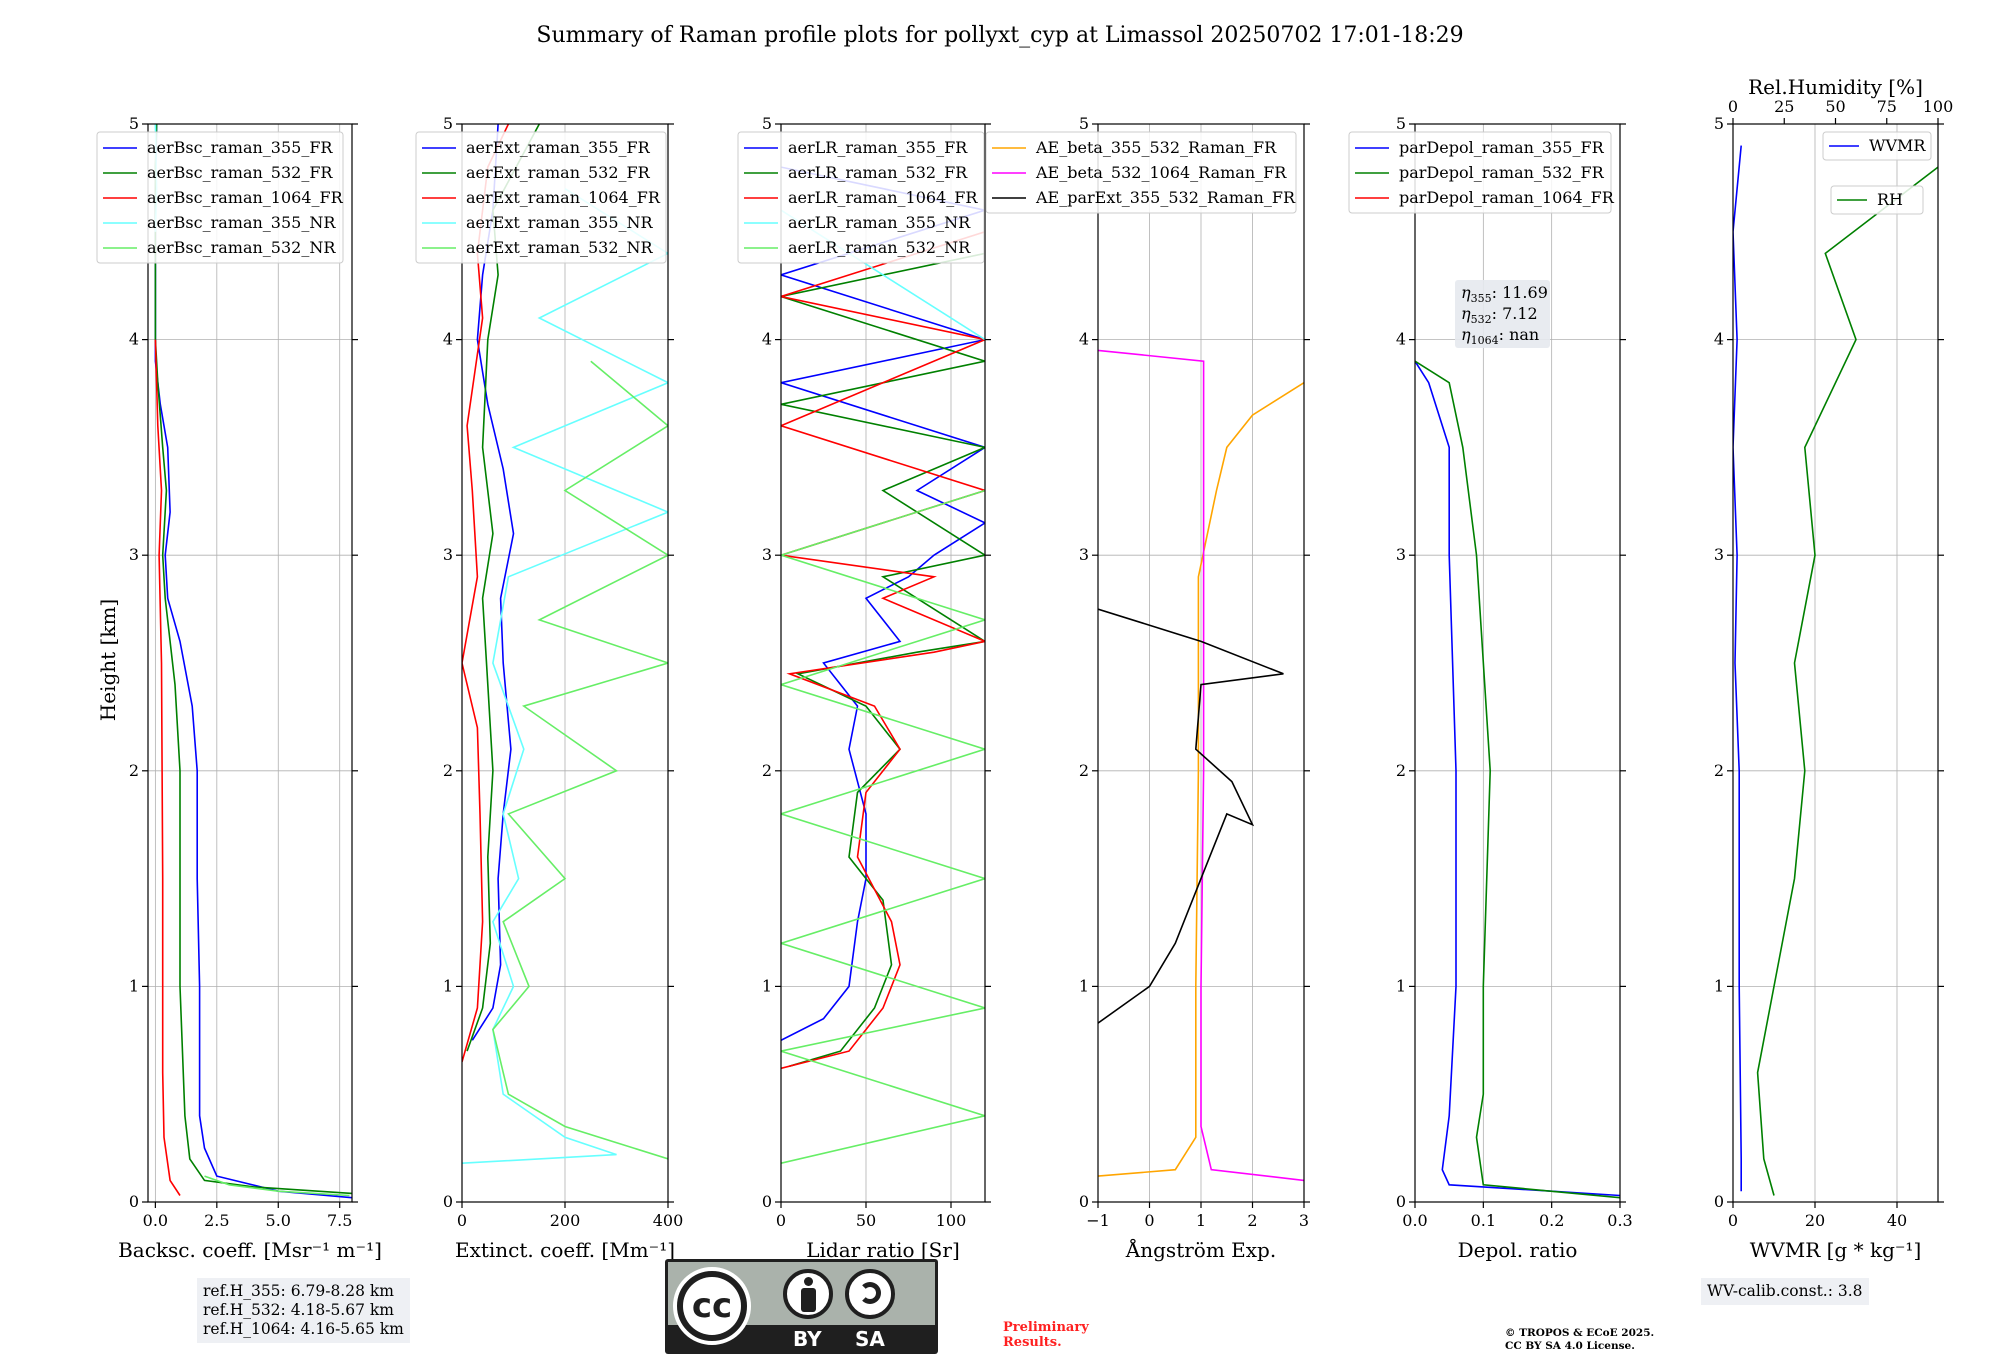 The width and height of the screenshot is (2000, 1360). Describe the element at coordinates (241, 222) in the screenshot. I see `legend-label: aerBsc_raman_355_NR` at that location.